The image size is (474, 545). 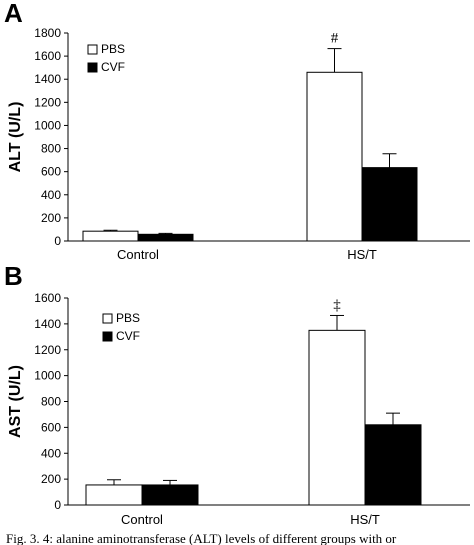 What do you see at coordinates (15, 401) in the screenshot?
I see `y-axis-label: AST (U/L)` at bounding box center [15, 401].